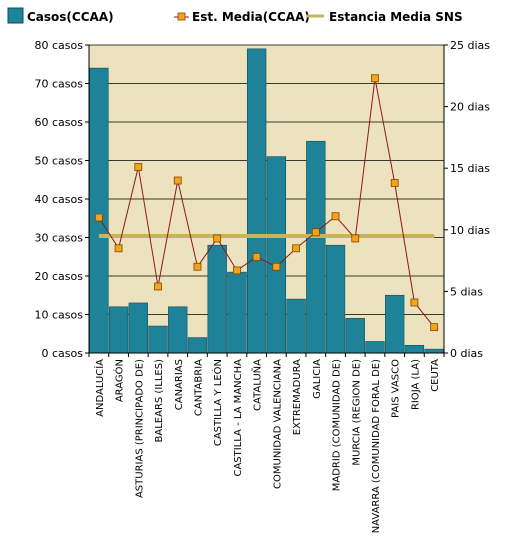 The image size is (511, 555). I want to click on category-label: ASTURIAS (PRINCIPADO DE), so click(139, 428).